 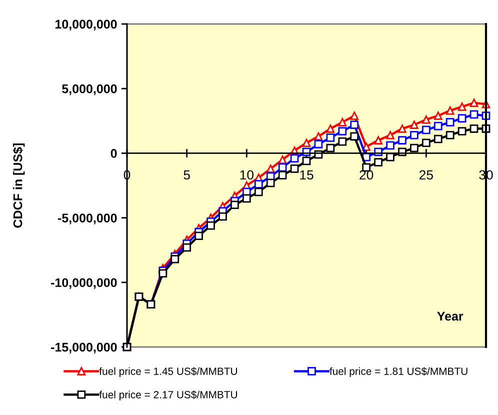 What do you see at coordinates (247, 175) in the screenshot?
I see `x-tick-label: 10` at bounding box center [247, 175].